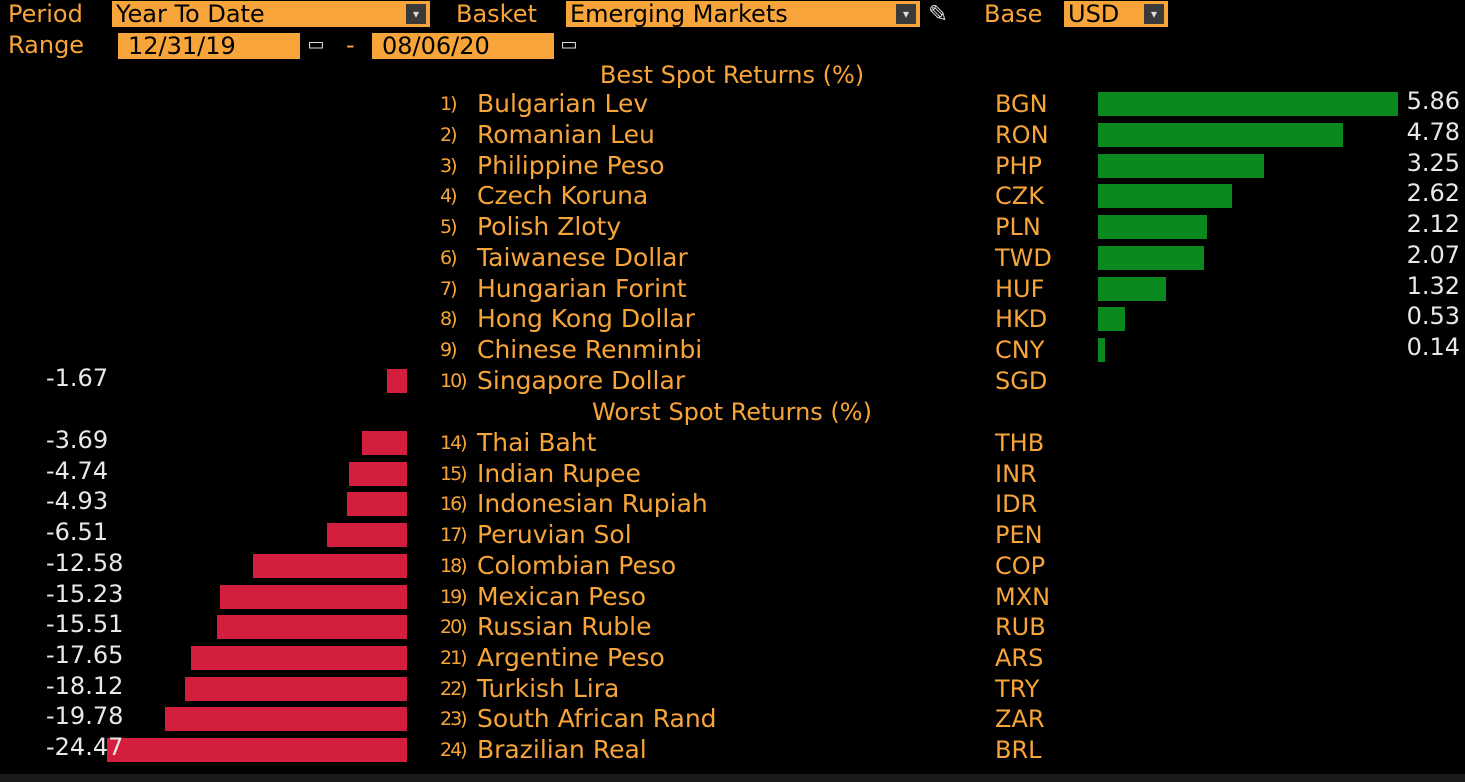 Image resolution: width=1465 pixels, height=782 pixels. Describe the element at coordinates (1018, 166) in the screenshot. I see `currency-code: PHP` at that location.